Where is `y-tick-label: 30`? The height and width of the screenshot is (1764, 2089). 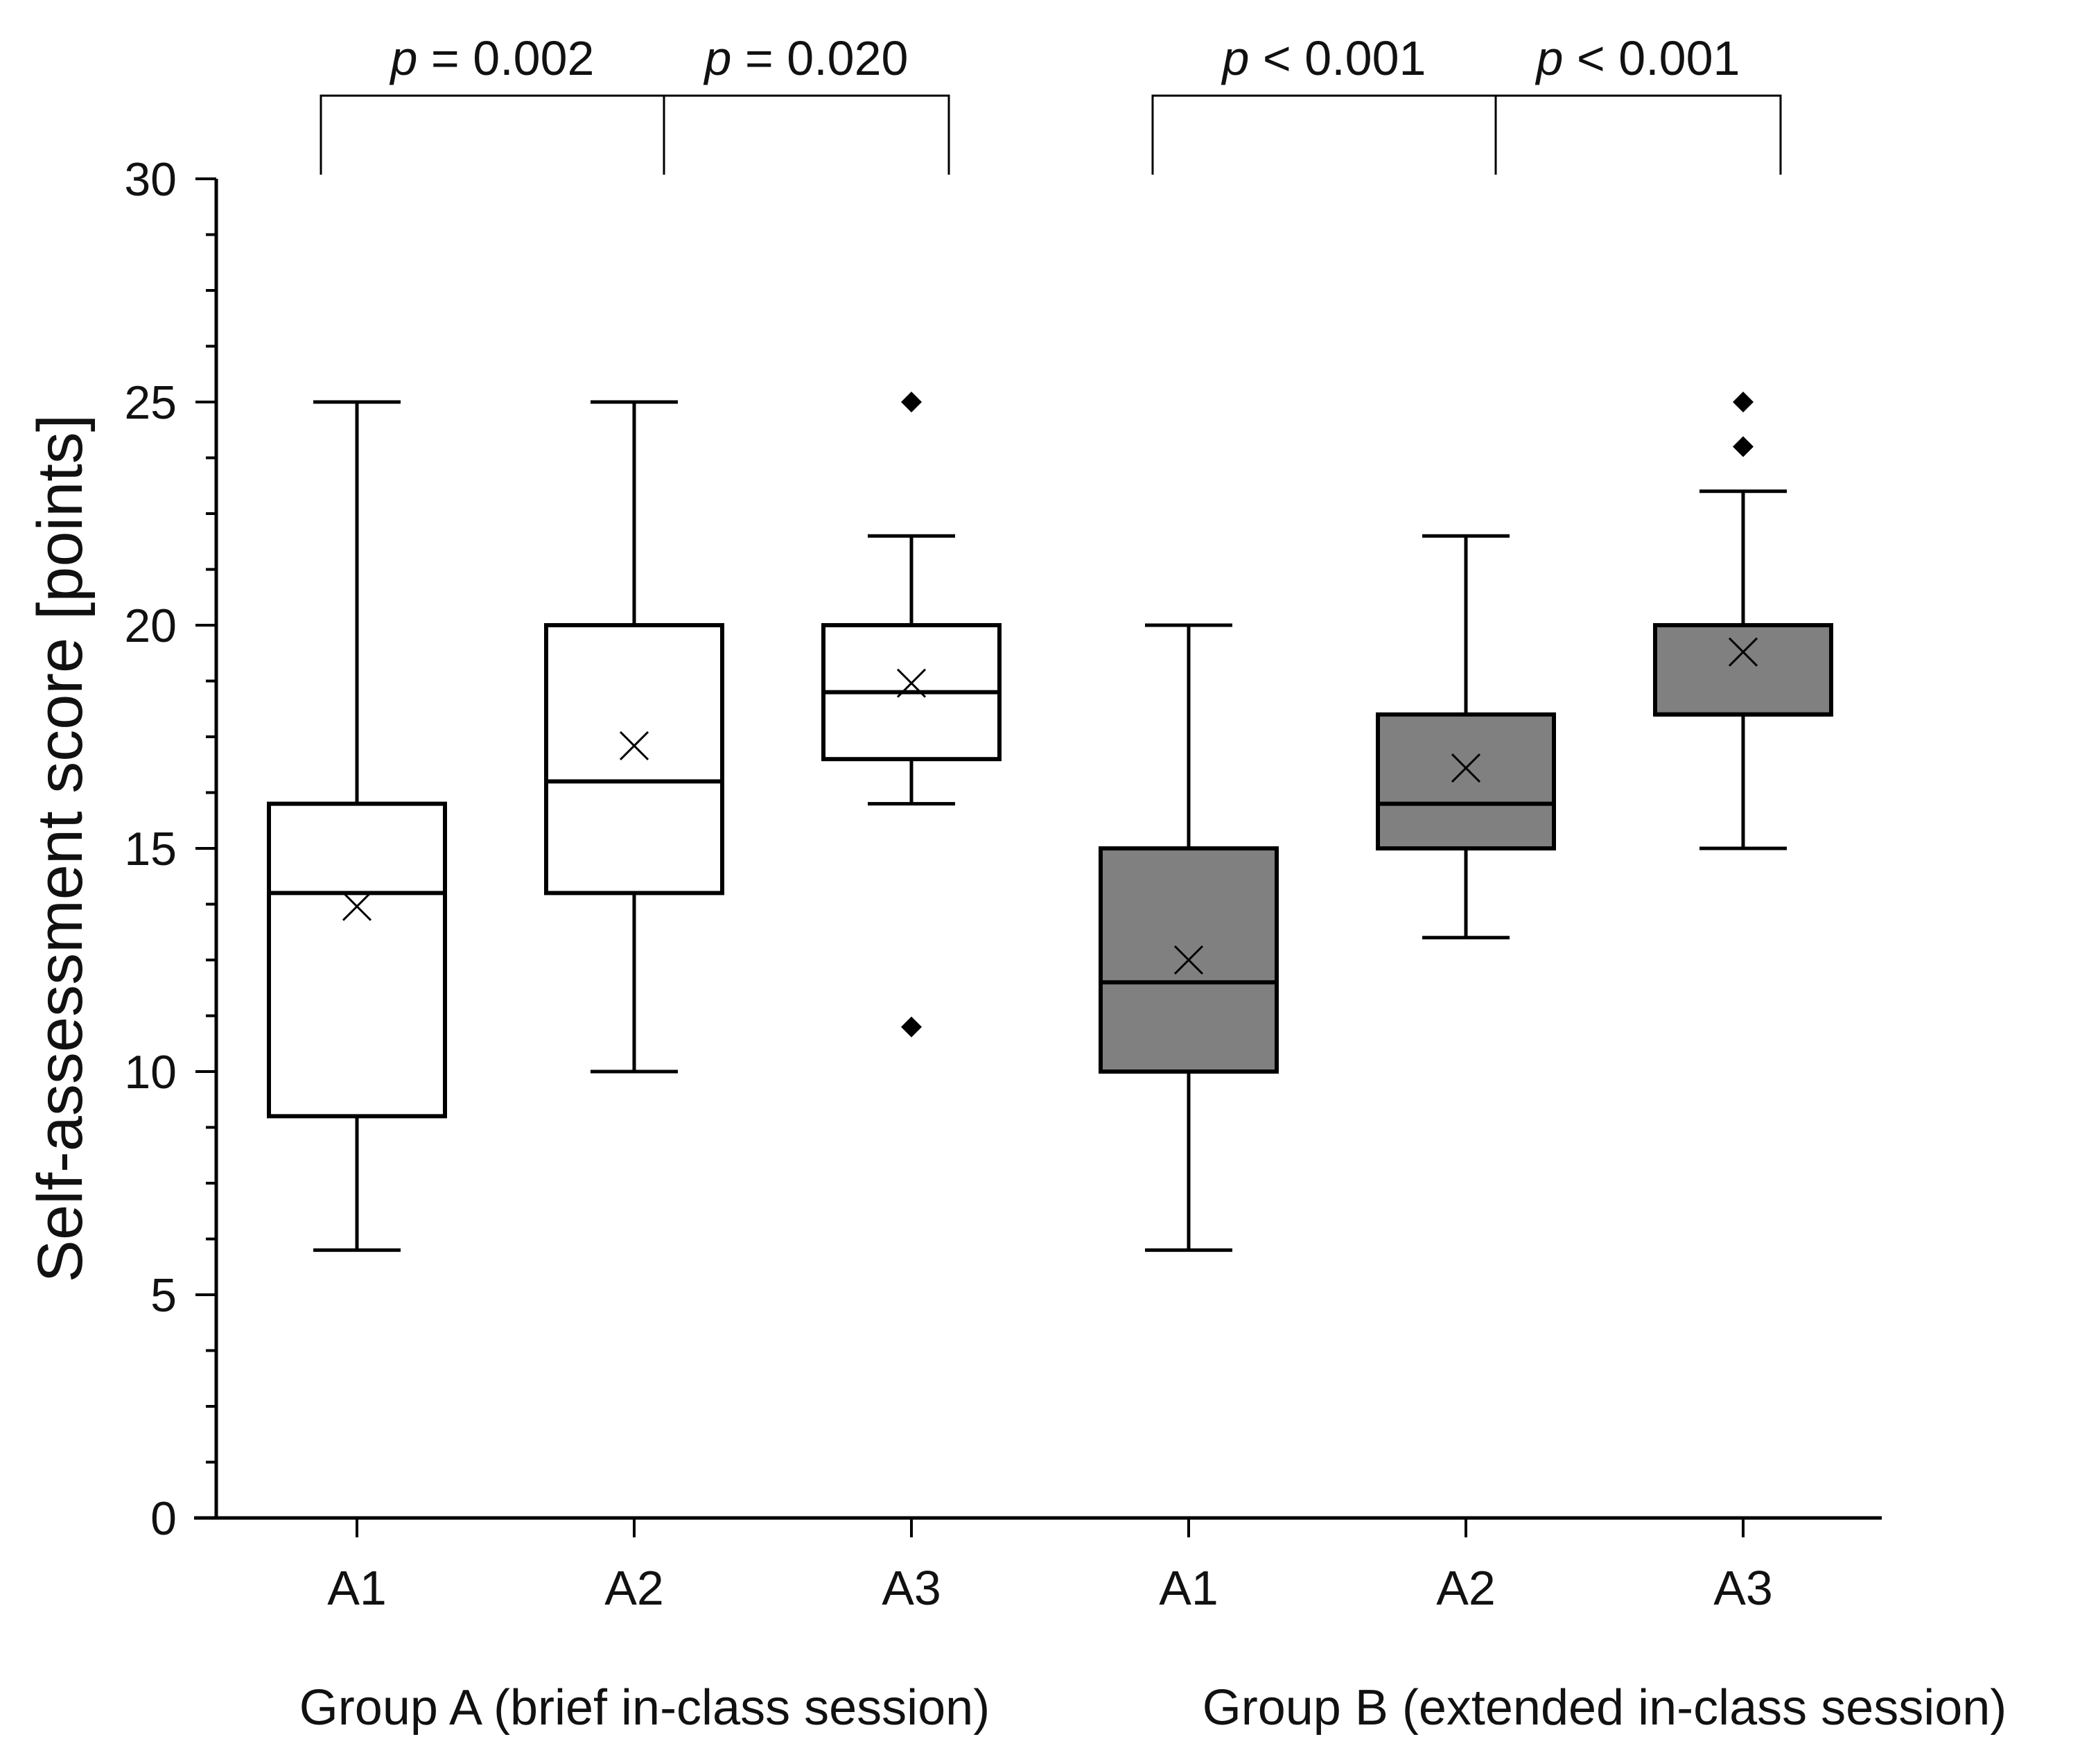
y-tick-label: 30 is located at coordinates (151, 179).